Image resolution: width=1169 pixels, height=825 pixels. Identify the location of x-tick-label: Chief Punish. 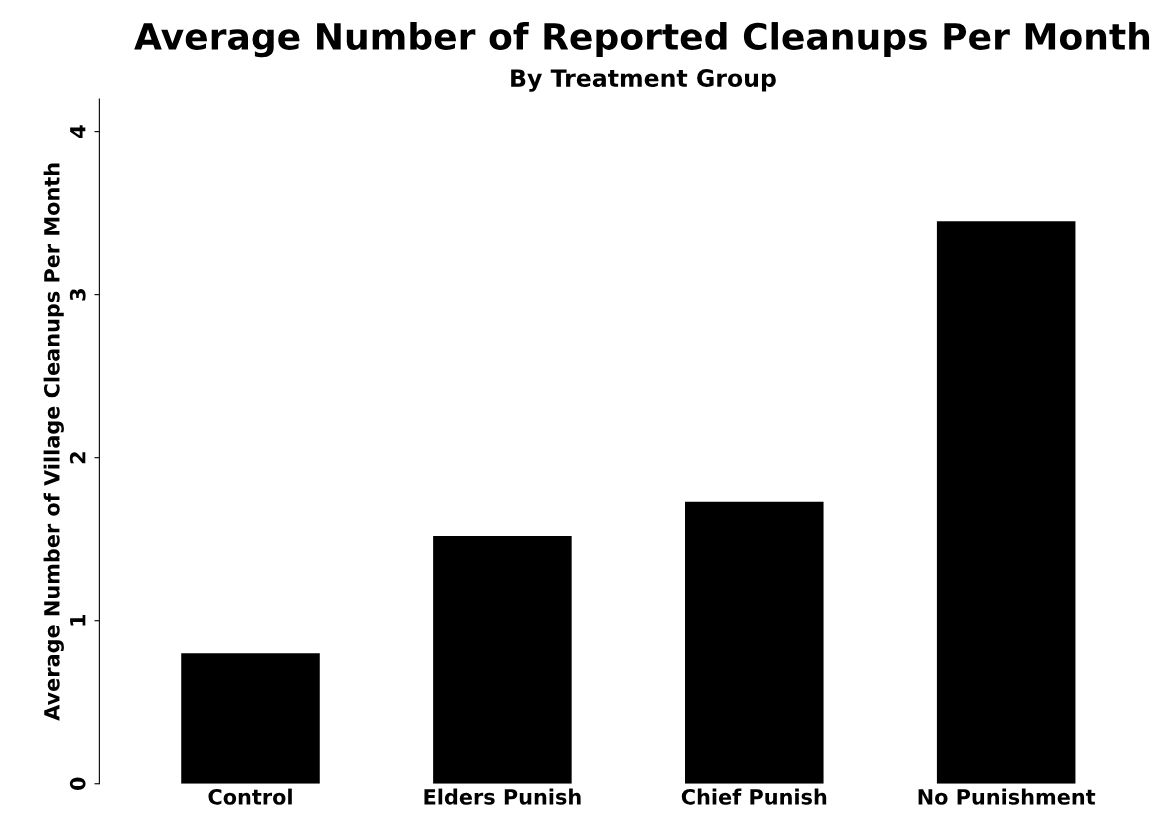
(754, 796).